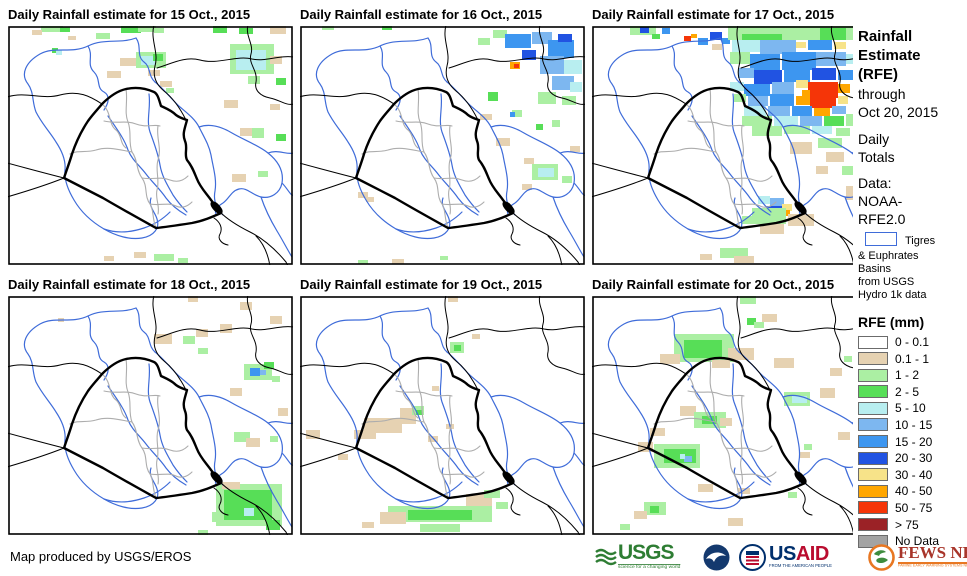 This screenshot has width=967, height=576. Describe the element at coordinates (914, 474) in the screenshot. I see `legend-label: 30 - 40` at that location.